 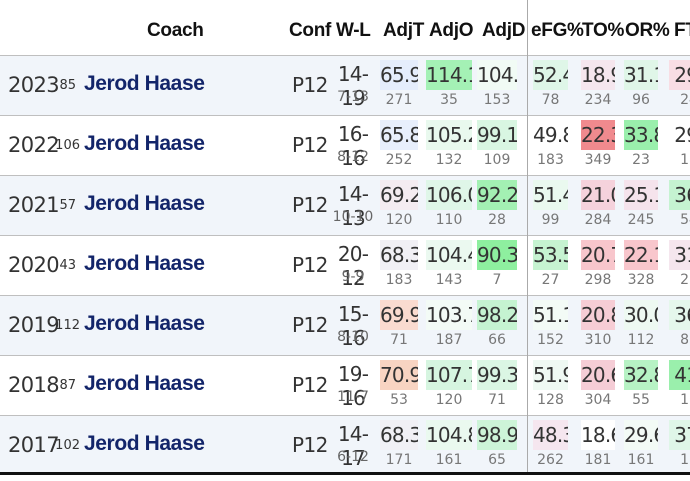 I want to click on header-or: OR%, so click(x=647, y=30).